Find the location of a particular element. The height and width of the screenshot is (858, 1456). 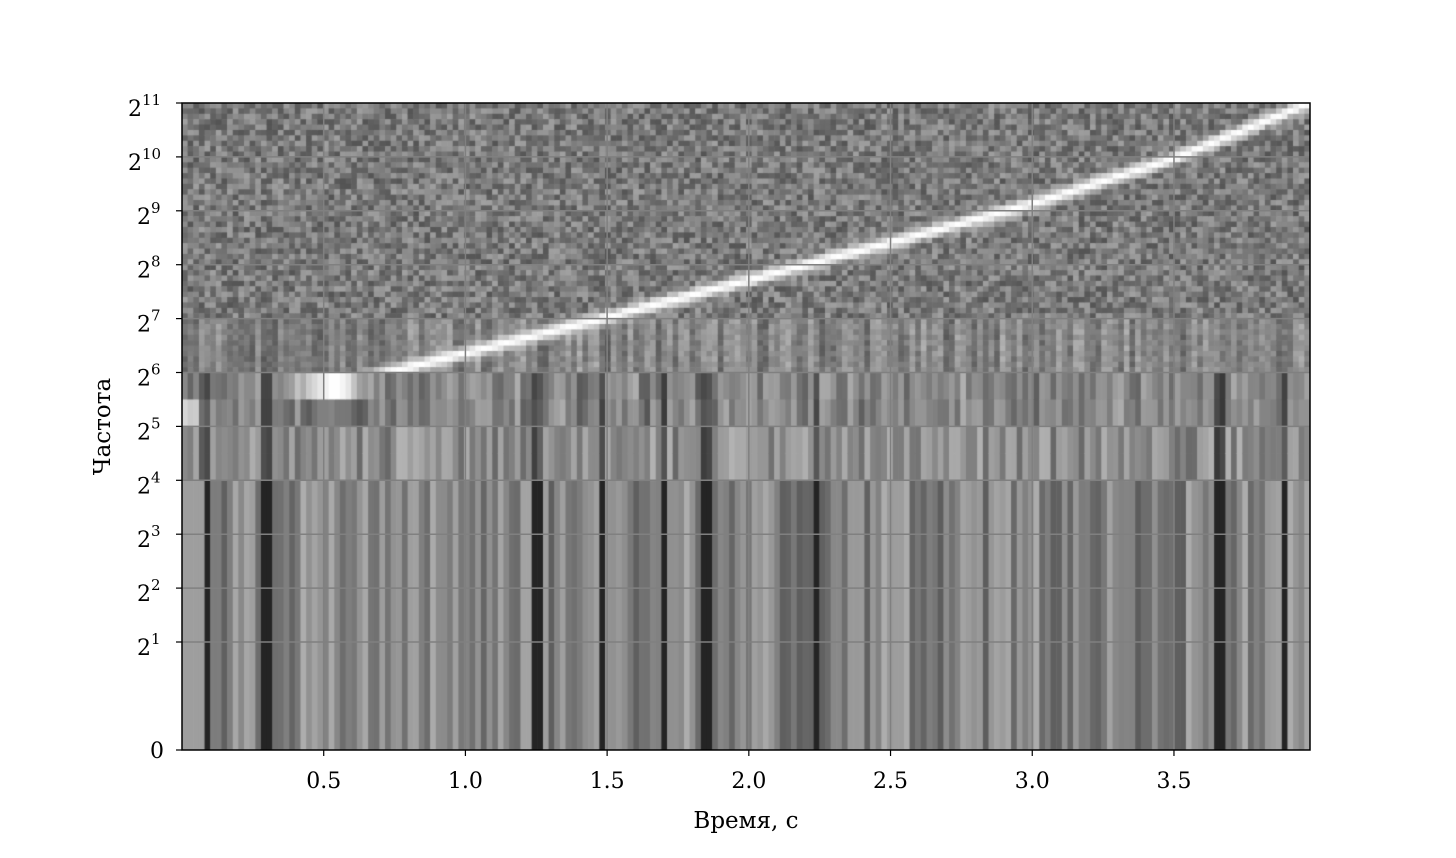

y-tick-label-11: 211 is located at coordinates (144, 106).